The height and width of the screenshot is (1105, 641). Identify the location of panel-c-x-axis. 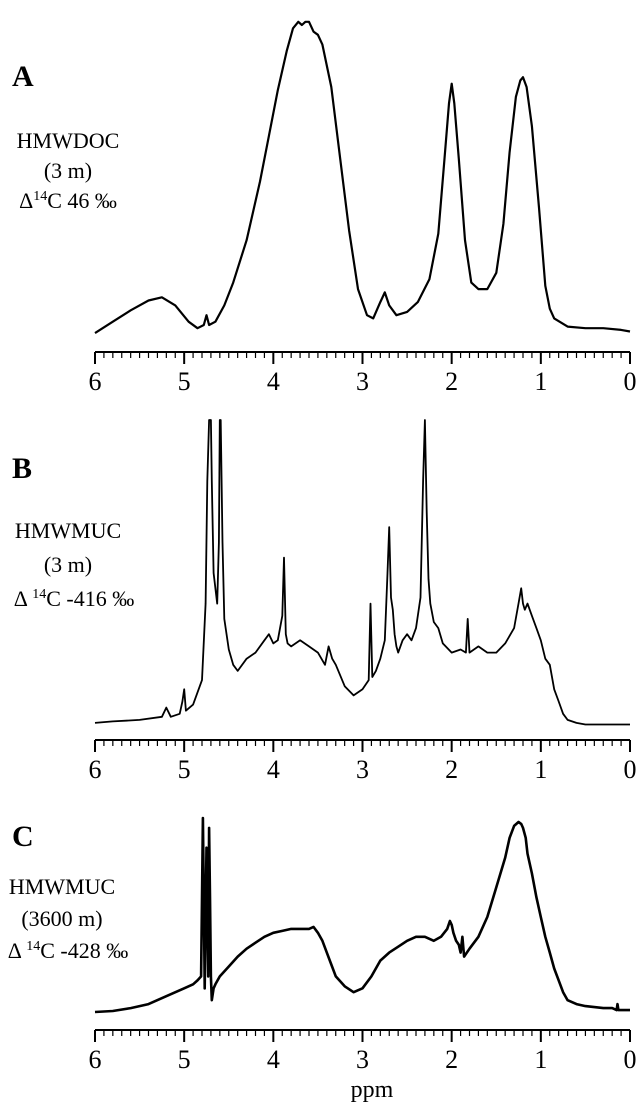
(362, 1035).